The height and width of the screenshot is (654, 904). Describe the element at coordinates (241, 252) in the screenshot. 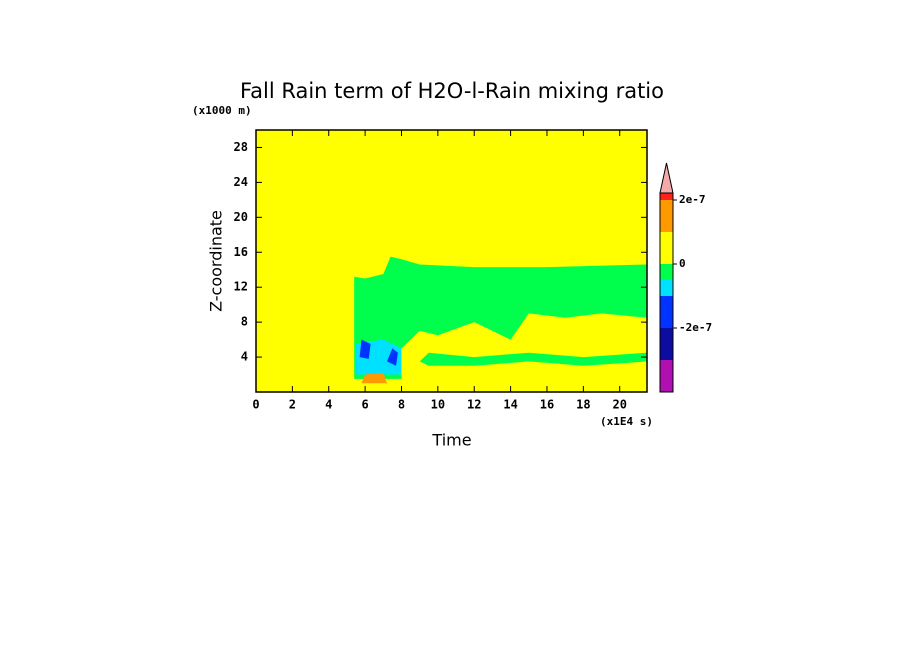

I see `y-tick-label: 16` at that location.